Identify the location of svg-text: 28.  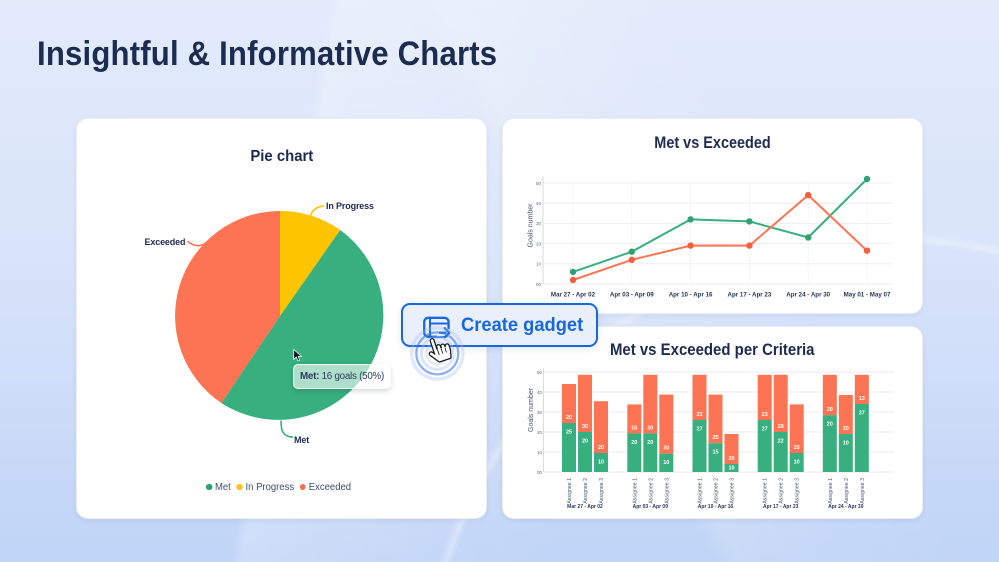
(781, 427).